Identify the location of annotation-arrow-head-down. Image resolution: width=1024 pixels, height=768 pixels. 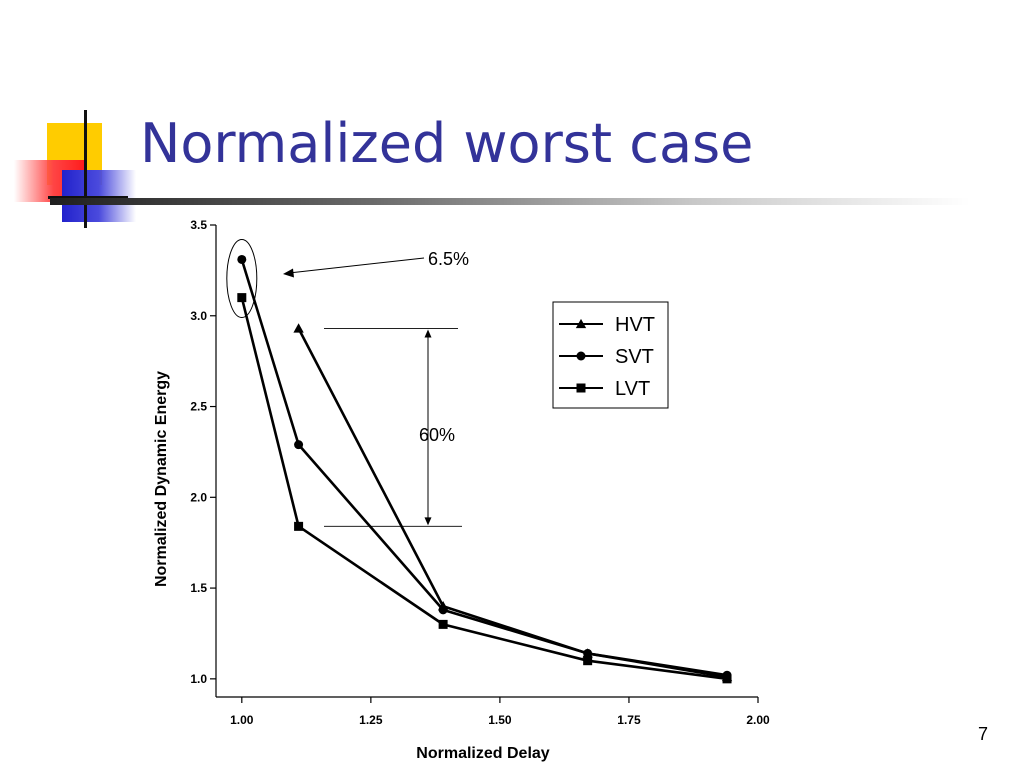
(428, 521).